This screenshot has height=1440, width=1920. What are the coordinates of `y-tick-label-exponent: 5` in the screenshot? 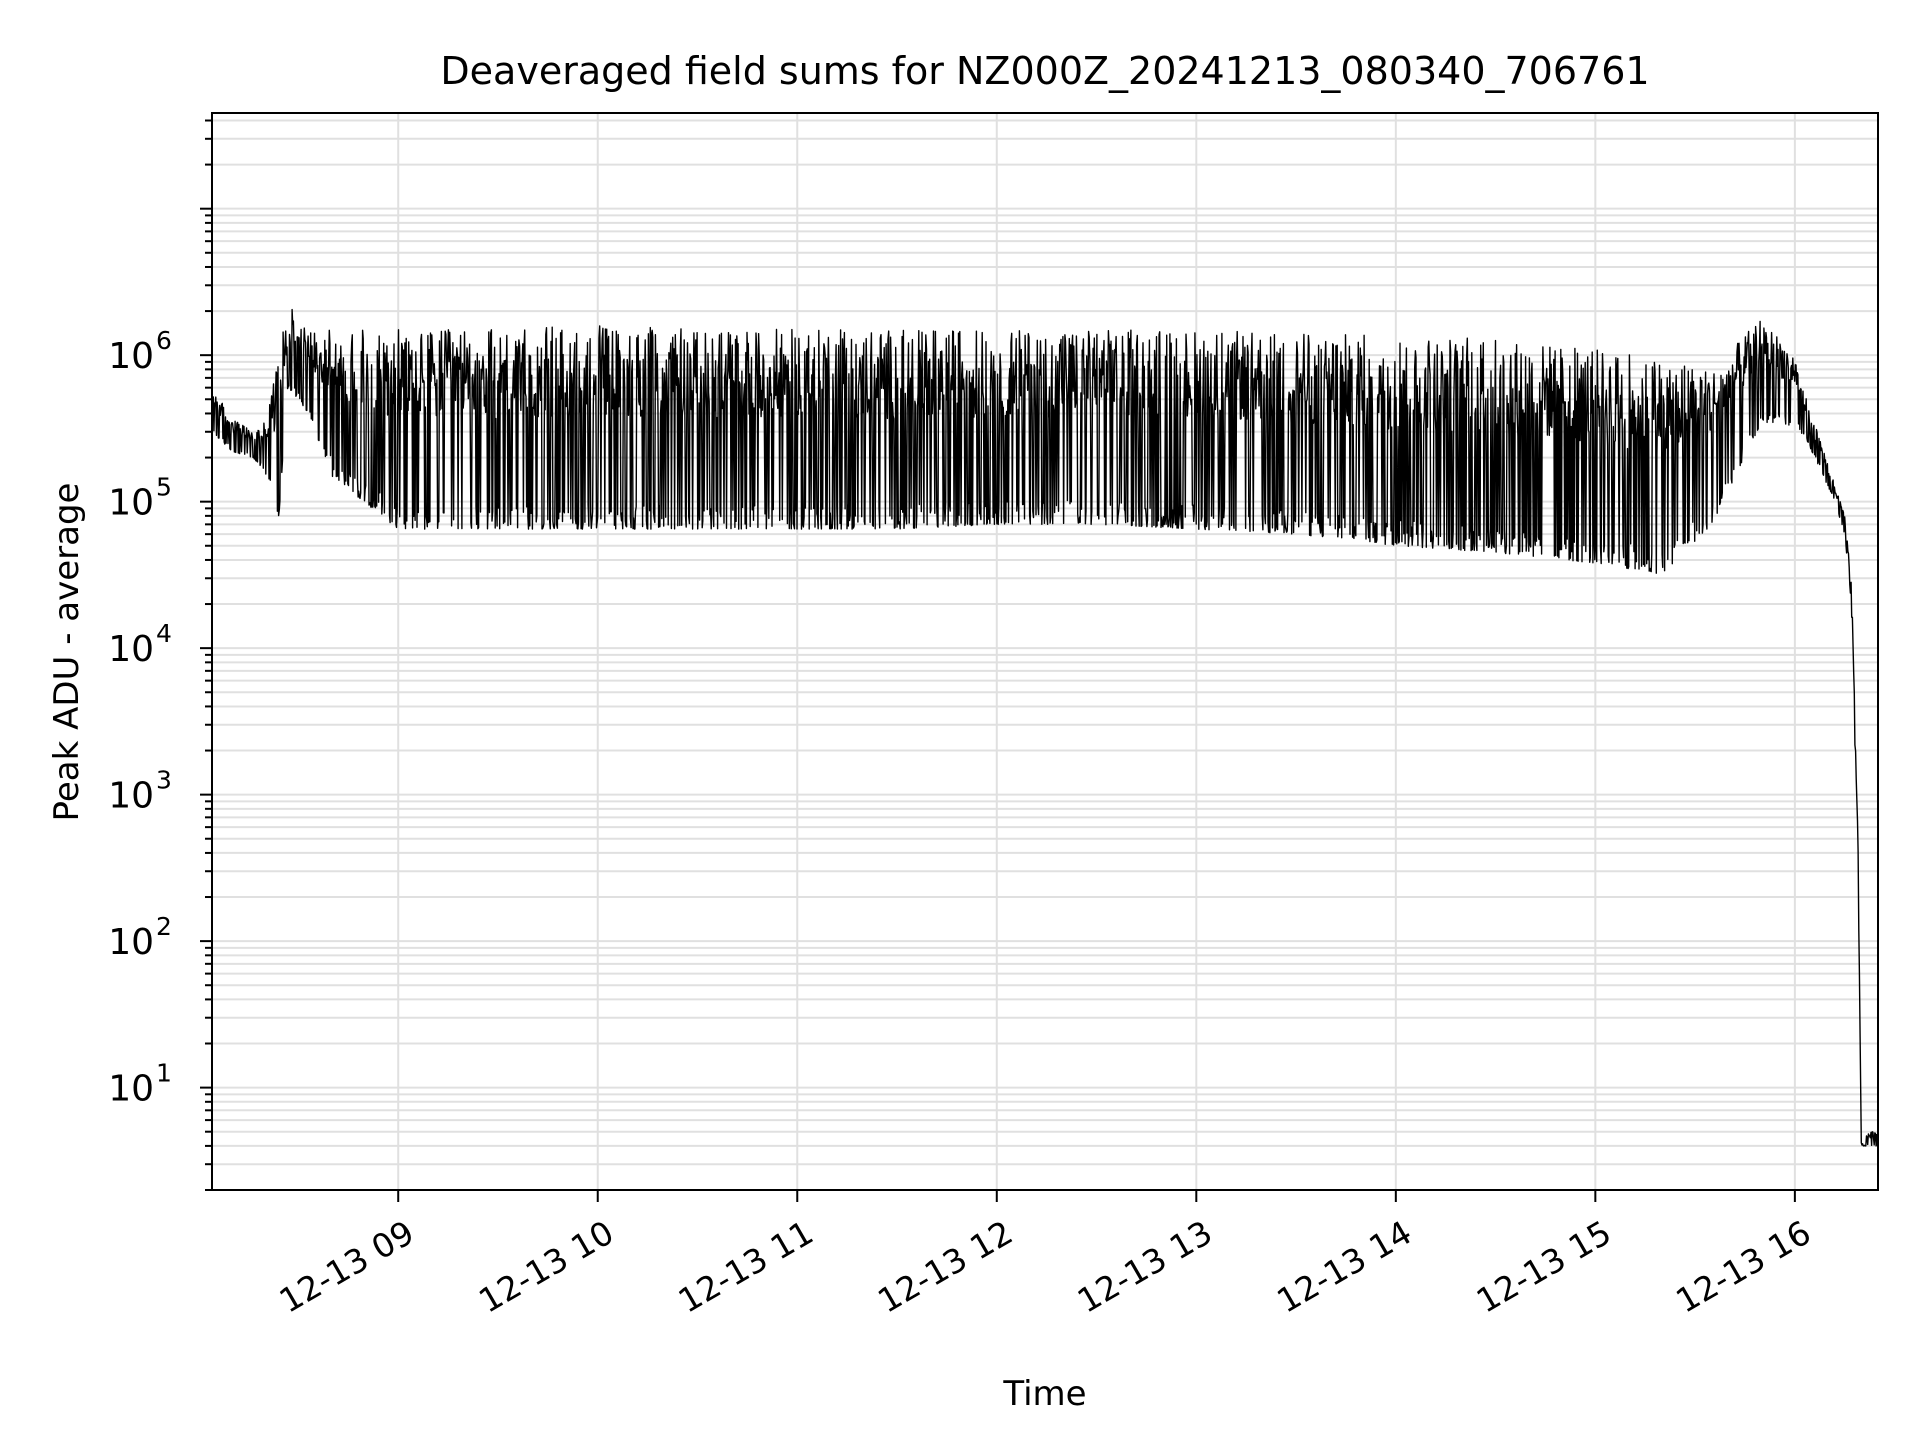 It's located at (164, 487).